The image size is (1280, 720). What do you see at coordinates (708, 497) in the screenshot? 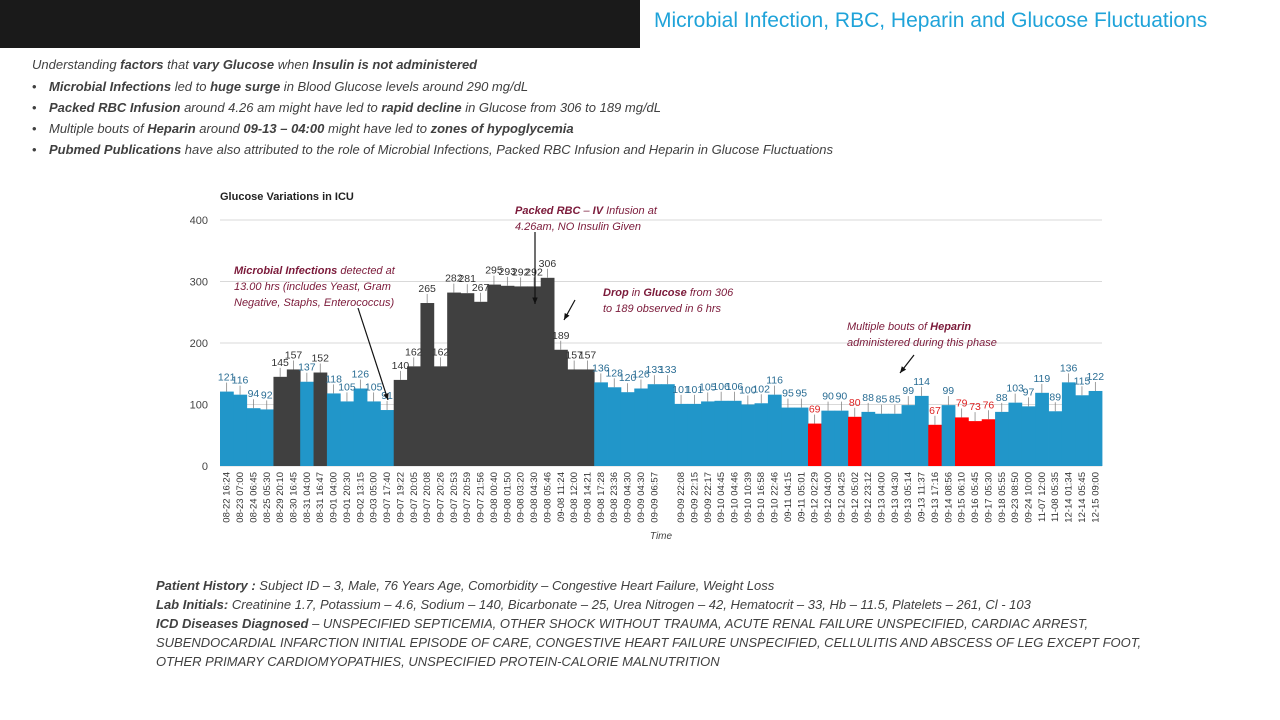
I see `x-tick-label: 09-09 22:17` at bounding box center [708, 497].